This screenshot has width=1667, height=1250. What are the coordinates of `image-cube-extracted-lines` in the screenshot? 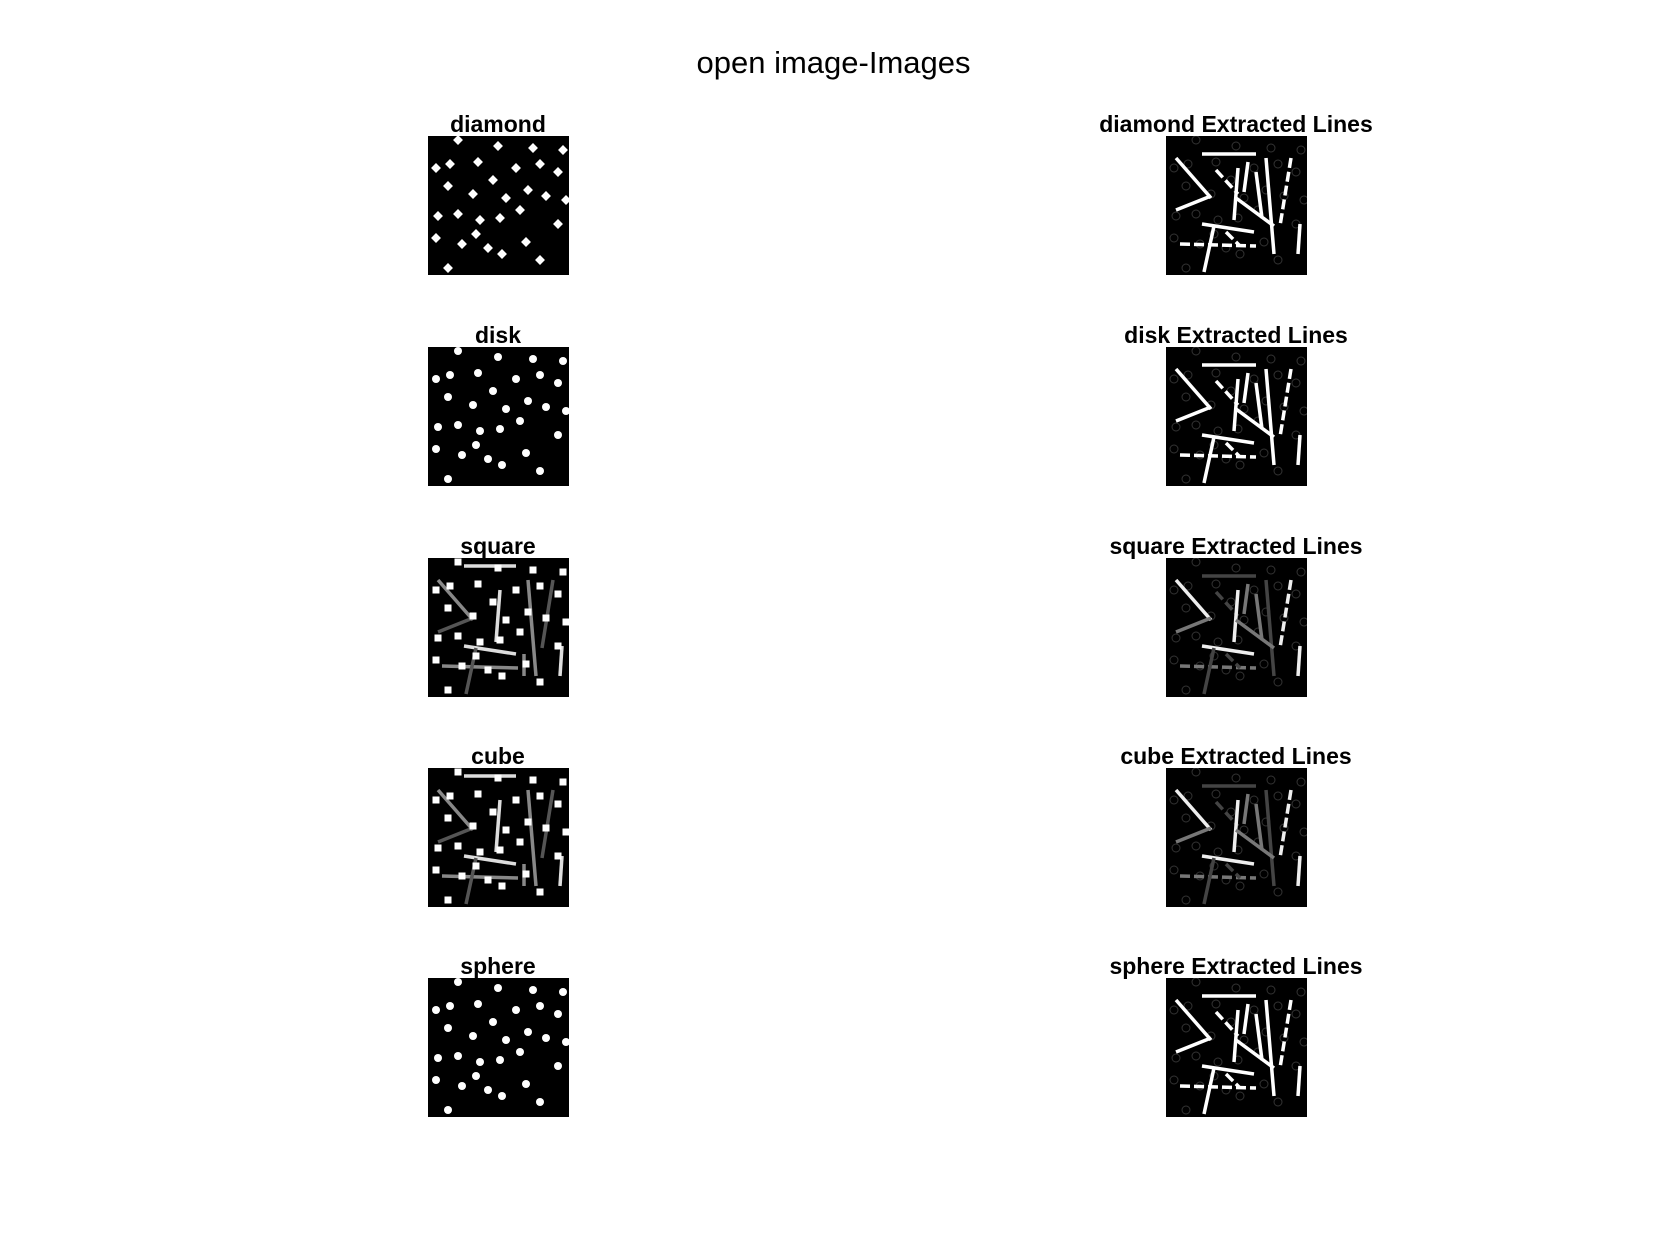 It's located at (1236, 837).